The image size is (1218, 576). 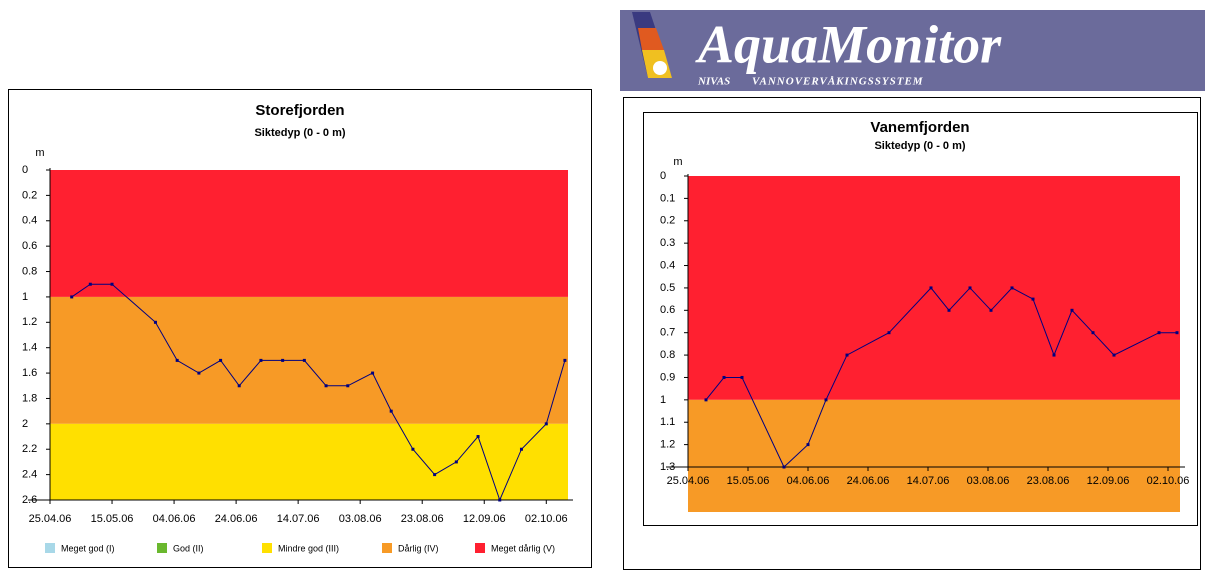 I want to click on y-tick-label: 1, so click(x=25, y=297).